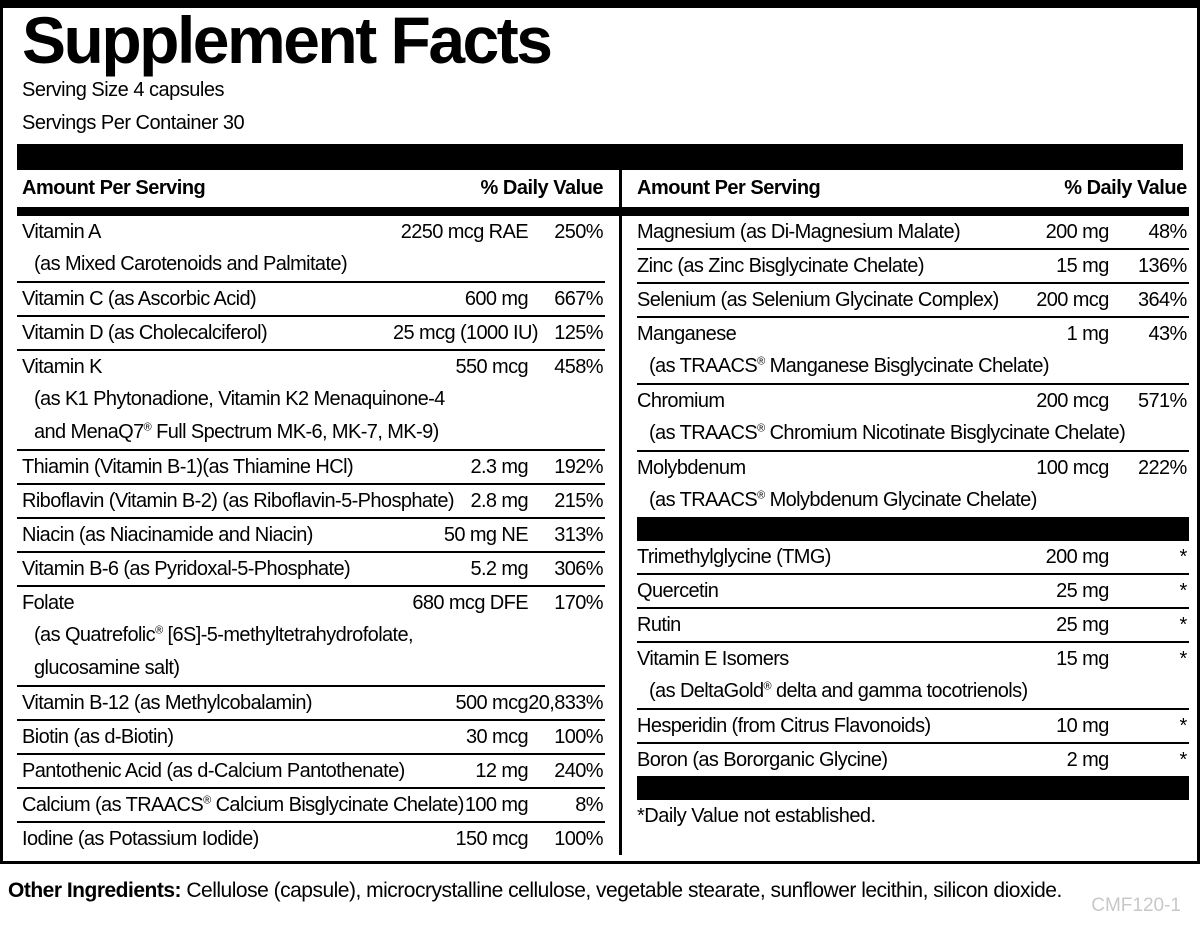 The height and width of the screenshot is (936, 1200). Describe the element at coordinates (905, 211) in the screenshot. I see `header-underline-band` at that location.